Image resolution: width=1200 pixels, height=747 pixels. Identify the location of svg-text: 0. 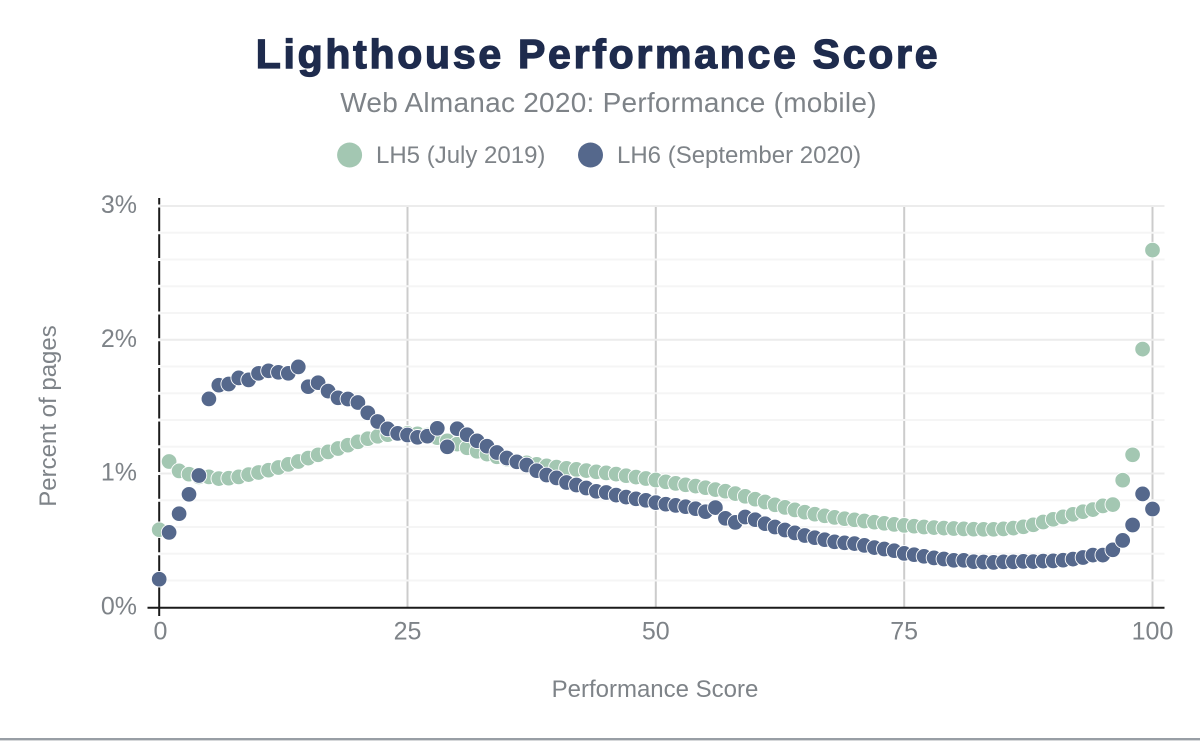
(161, 632).